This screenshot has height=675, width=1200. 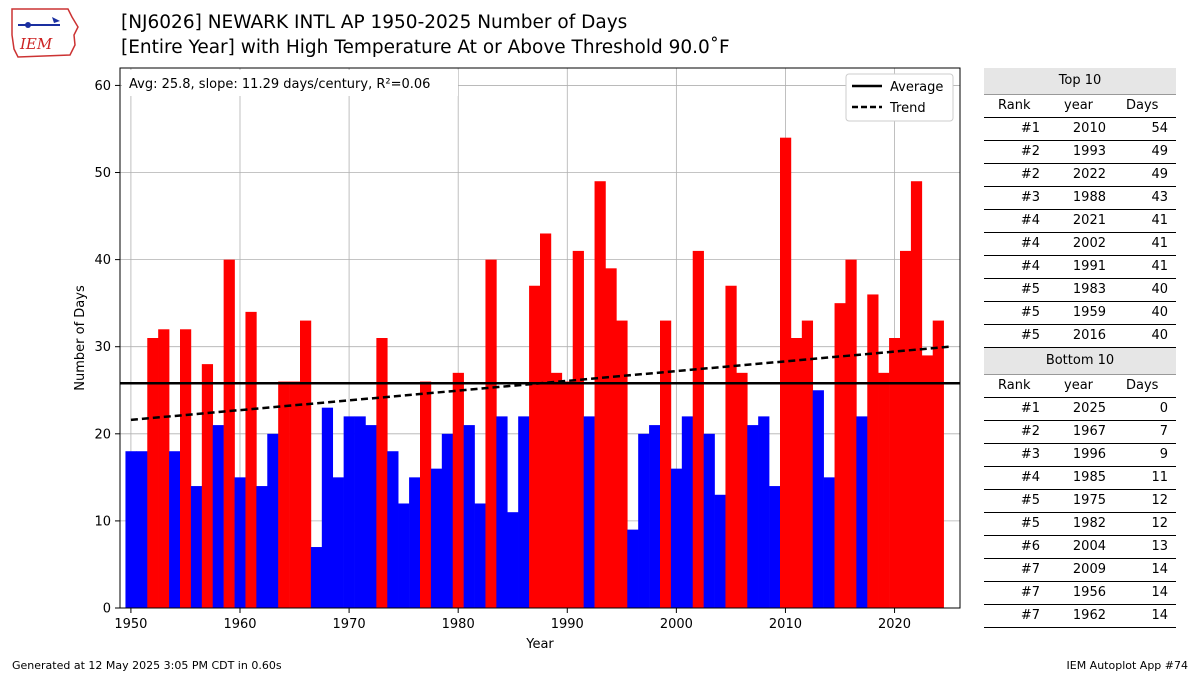 What do you see at coordinates (666, 464) in the screenshot?
I see `bar-1999` at bounding box center [666, 464].